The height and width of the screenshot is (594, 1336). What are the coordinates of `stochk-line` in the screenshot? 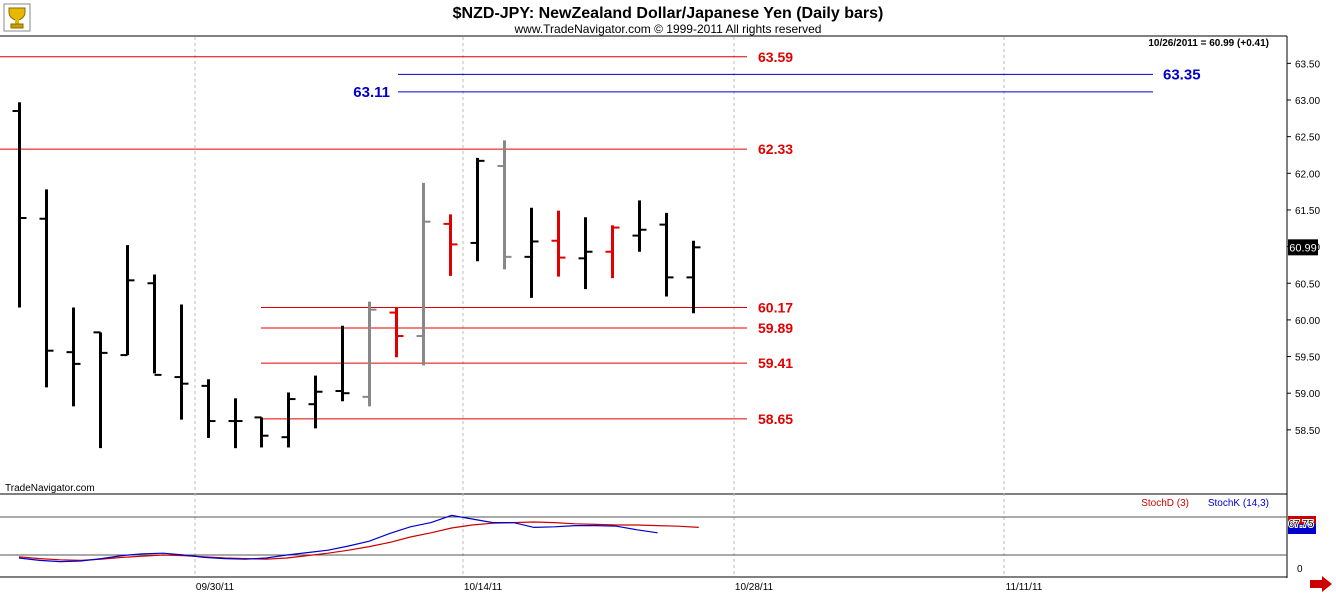 It's located at (338, 538).